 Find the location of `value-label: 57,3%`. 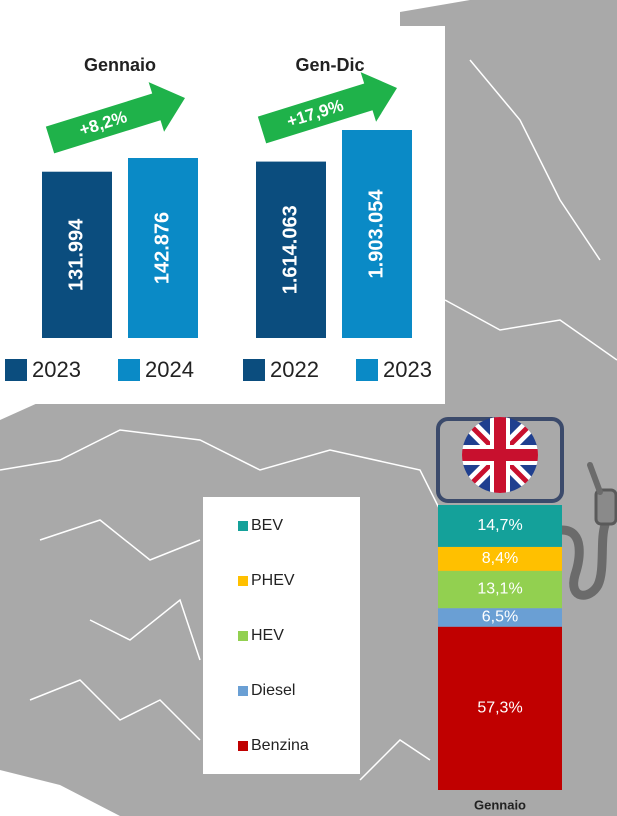

value-label: 57,3% is located at coordinates (499, 708).